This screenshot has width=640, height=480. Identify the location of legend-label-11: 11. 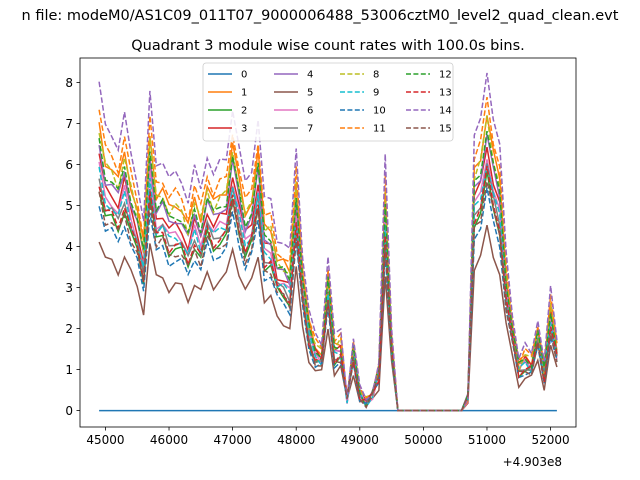
(379, 129).